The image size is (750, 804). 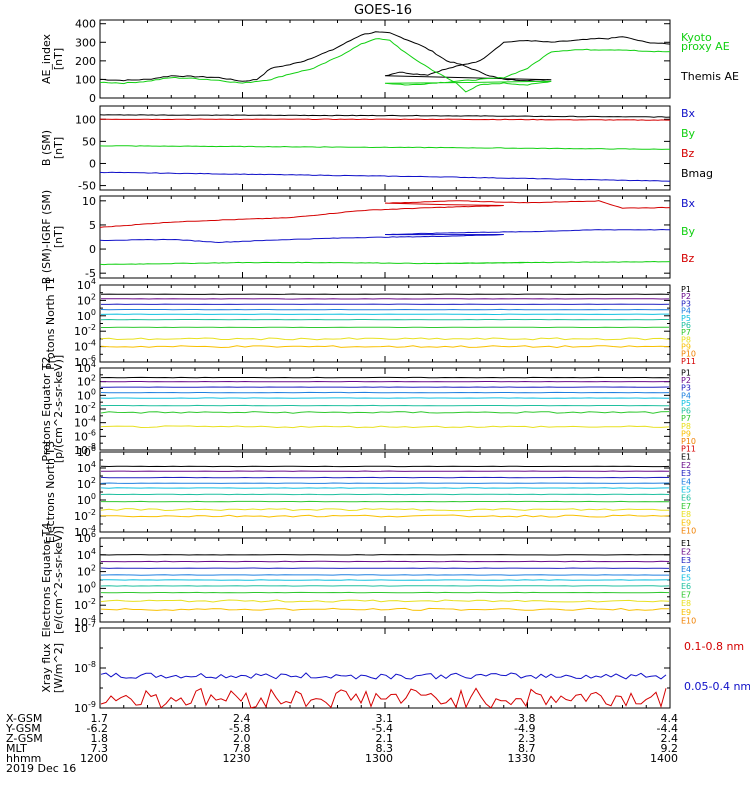 I want to click on y-tick-label: 300, so click(x=85, y=42).